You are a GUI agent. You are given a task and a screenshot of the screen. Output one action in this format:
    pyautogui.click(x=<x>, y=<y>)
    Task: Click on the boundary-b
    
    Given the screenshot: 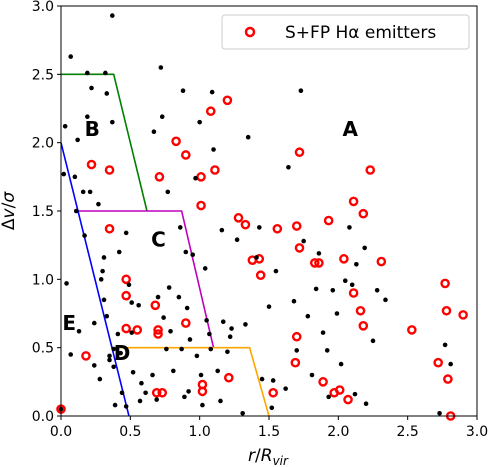 What is the action you would take?
    pyautogui.click(x=104, y=142)
    